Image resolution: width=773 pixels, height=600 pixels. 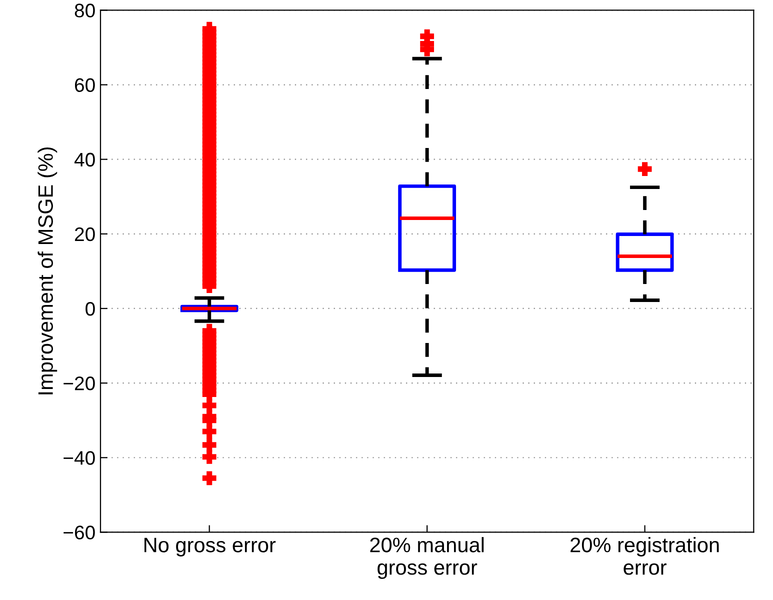 What do you see at coordinates (84, 234) in the screenshot?
I see `y-tick-label: 20` at bounding box center [84, 234].